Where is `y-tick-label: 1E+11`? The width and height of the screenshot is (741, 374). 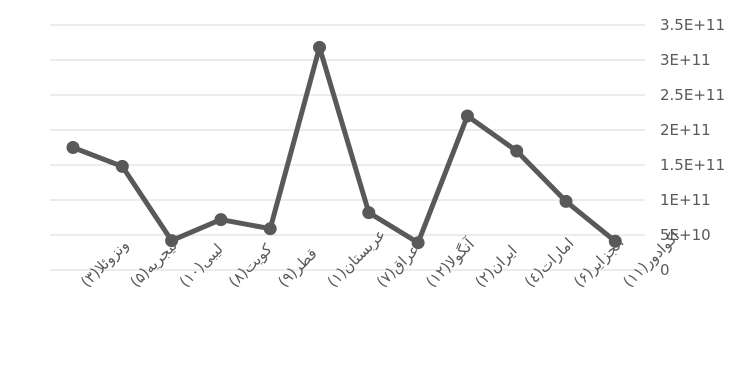 y-tick-label: 1E+11 is located at coordinates (685, 200).